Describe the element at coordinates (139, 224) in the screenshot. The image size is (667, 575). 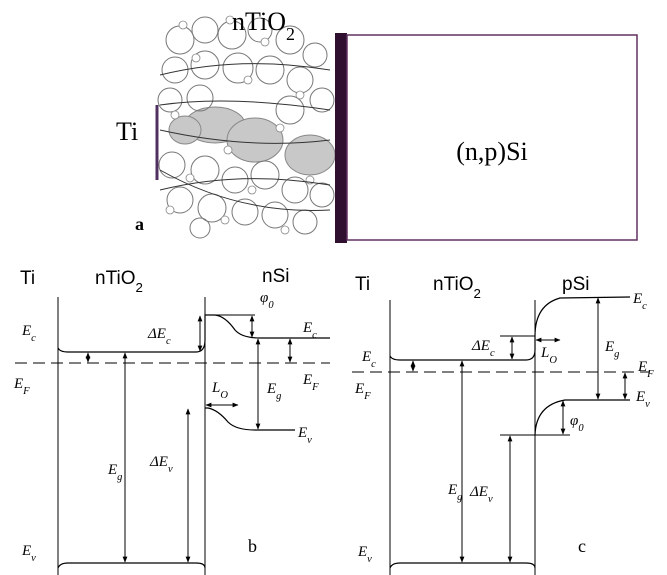
I see `panel-letter: a` at that location.